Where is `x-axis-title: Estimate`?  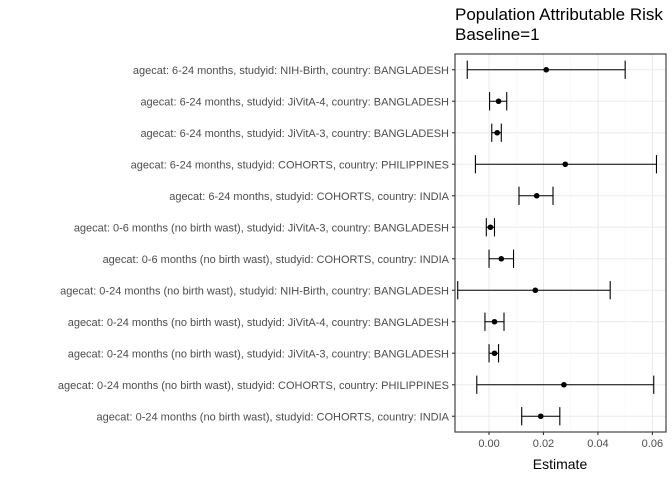
x-axis-title: Estimate is located at coordinates (560, 464).